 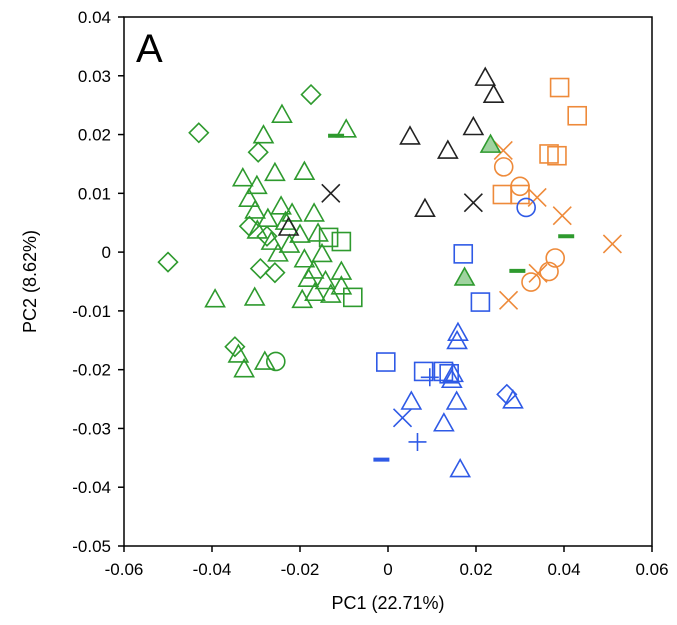 I want to click on data-point-green-circle, so click(x=275, y=361).